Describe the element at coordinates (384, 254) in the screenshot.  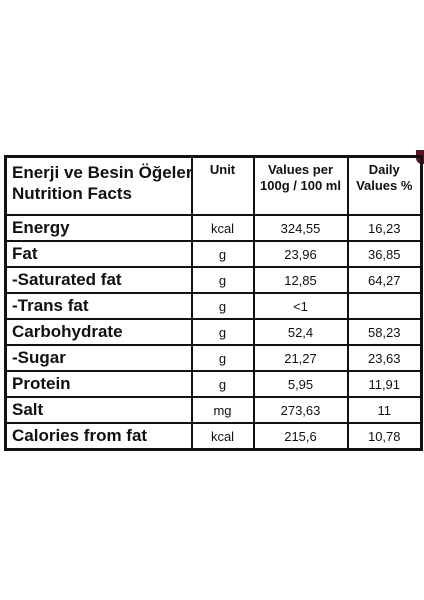
I see `nutrient-daily-value: 36,85` at that location.